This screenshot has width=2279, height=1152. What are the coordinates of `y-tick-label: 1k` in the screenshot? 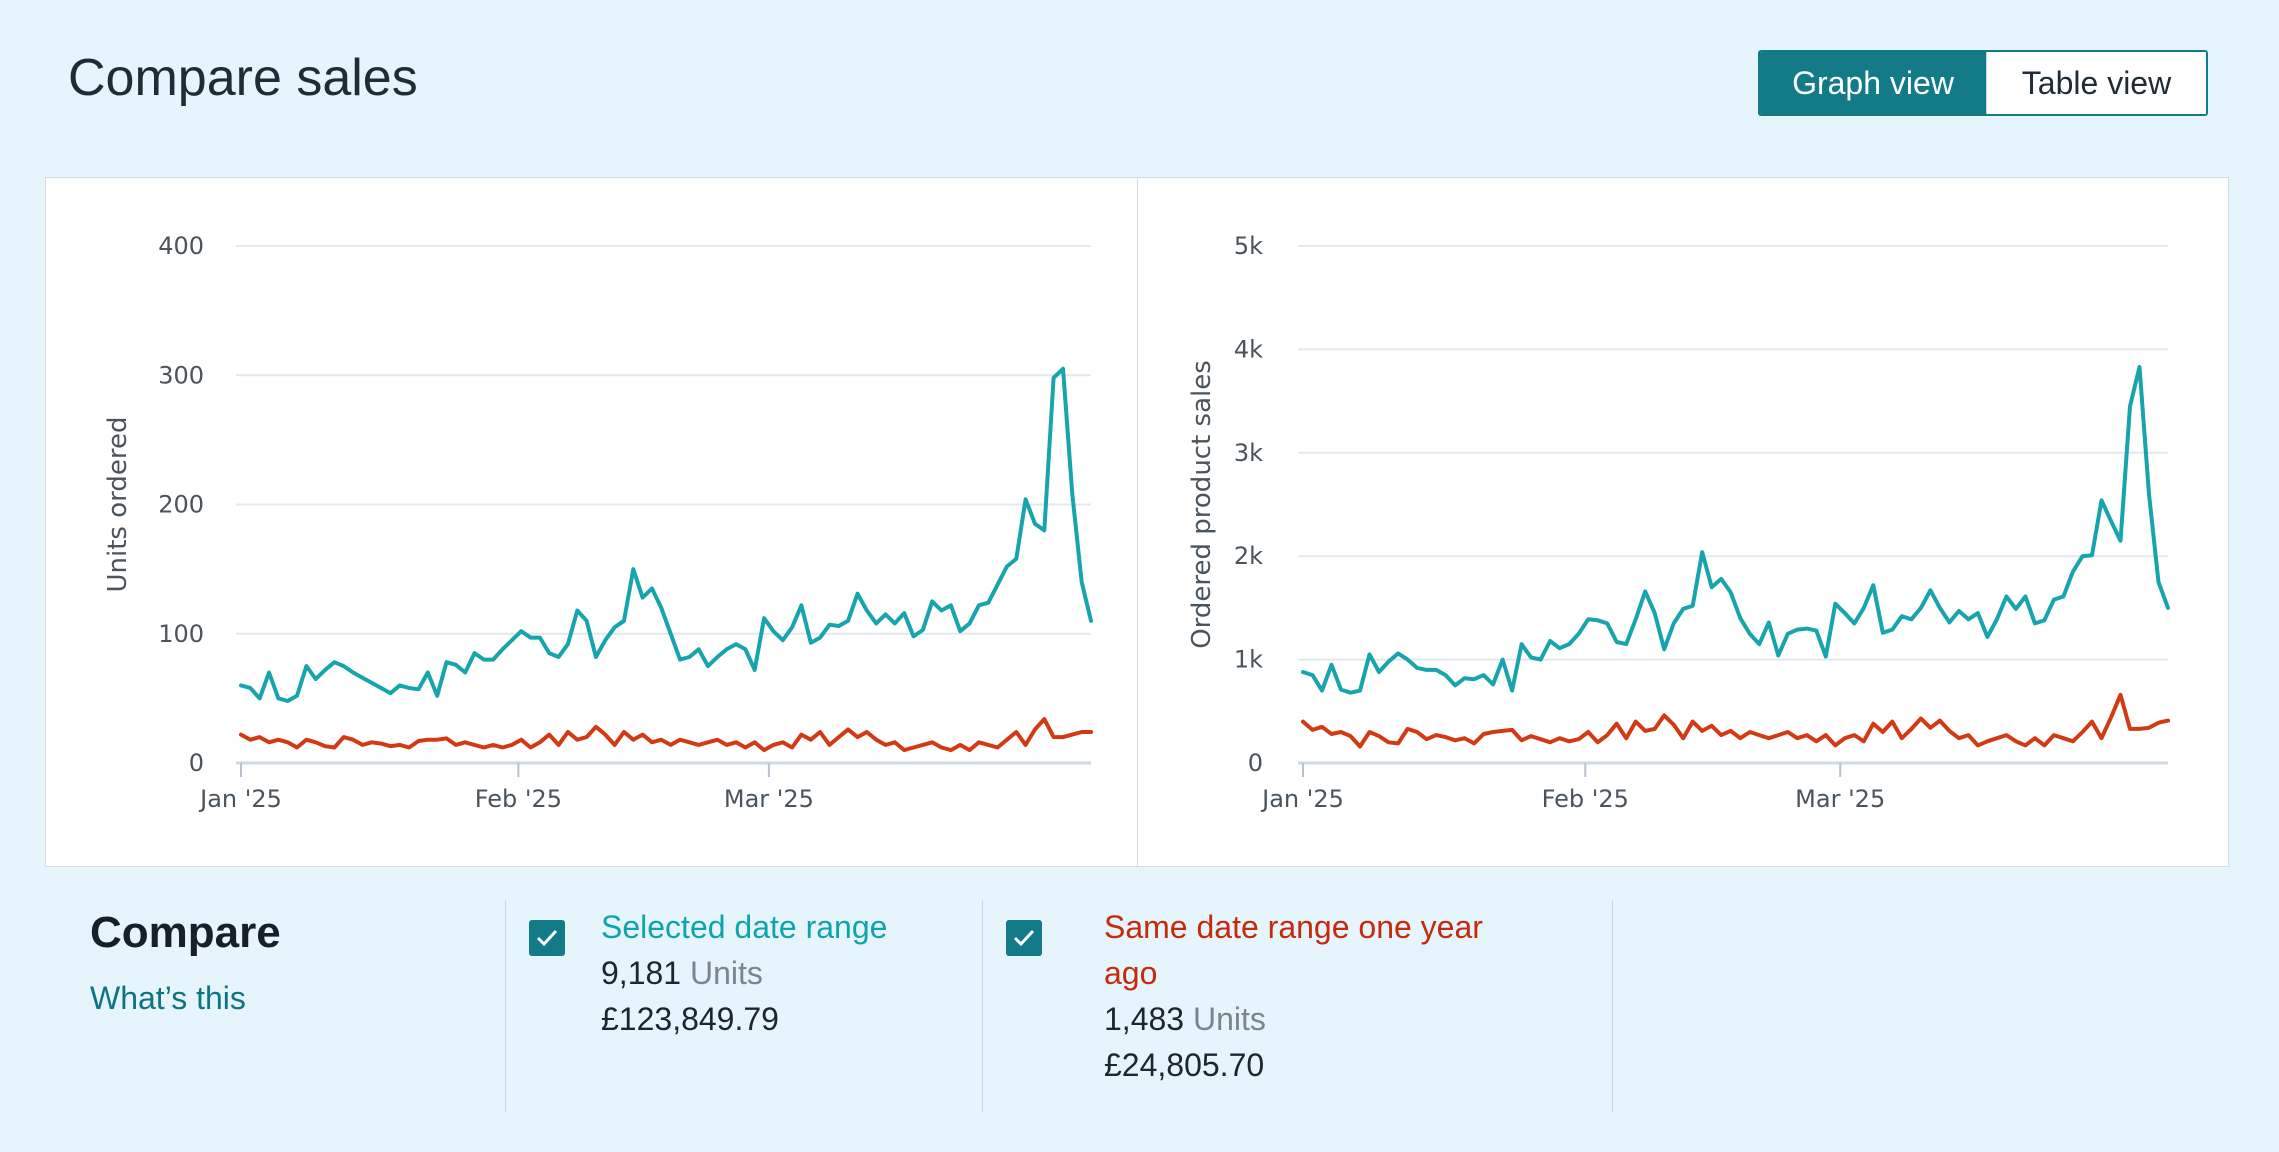 It's located at (1248, 660).